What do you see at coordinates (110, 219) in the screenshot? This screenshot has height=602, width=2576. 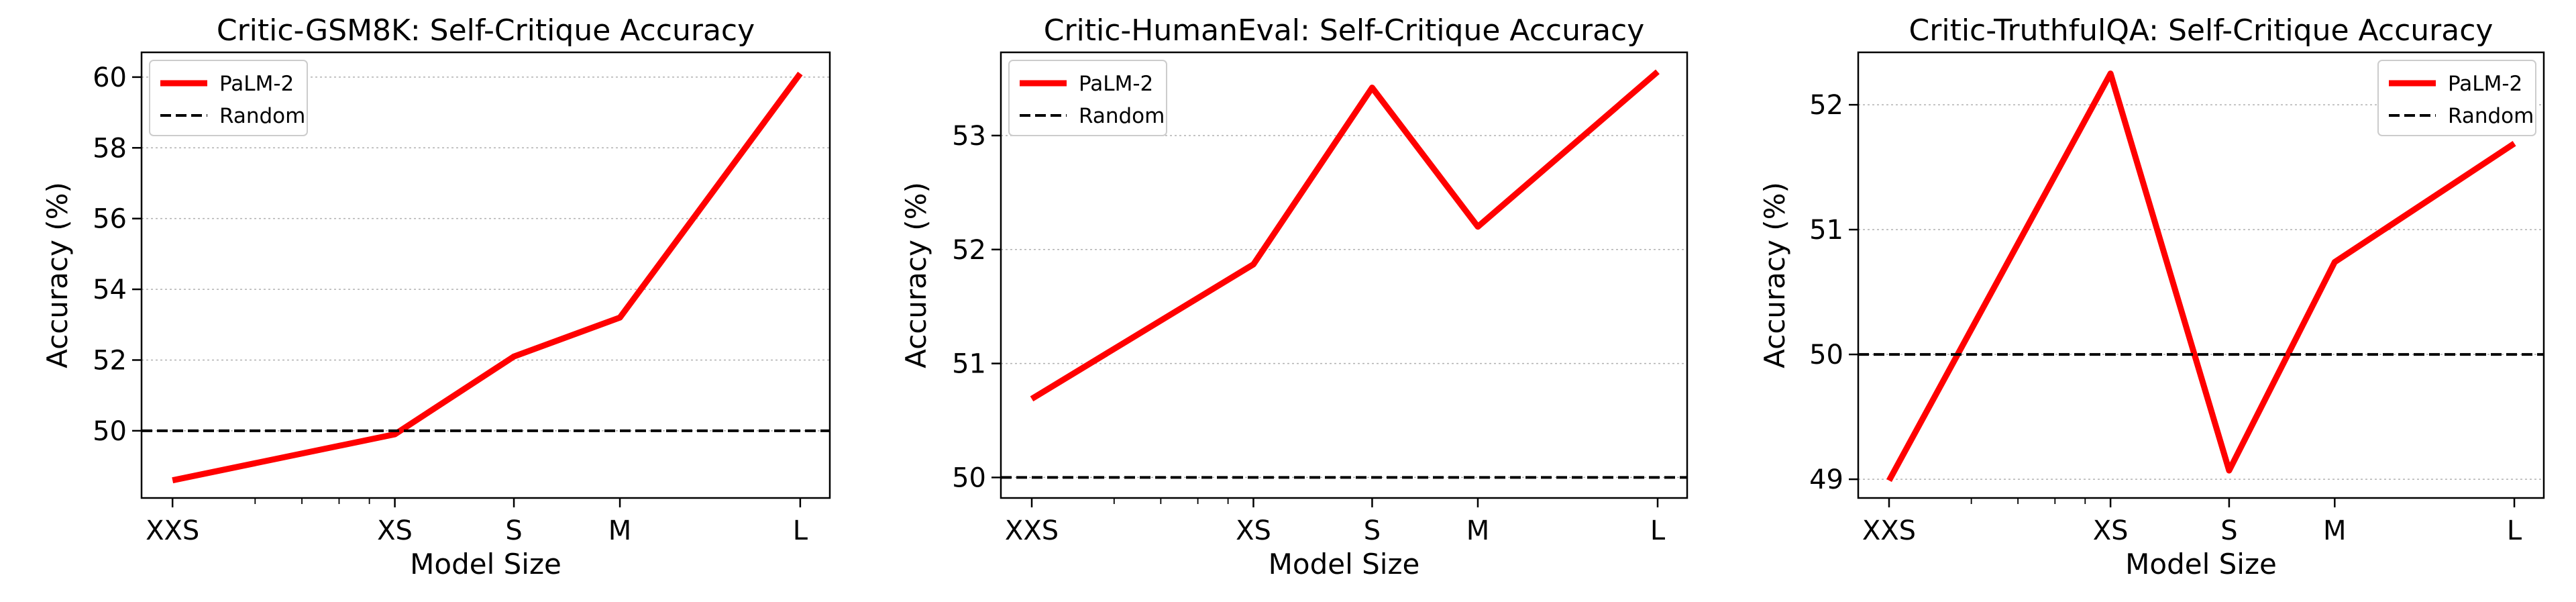 I see `y-tick-label: 56` at bounding box center [110, 219].